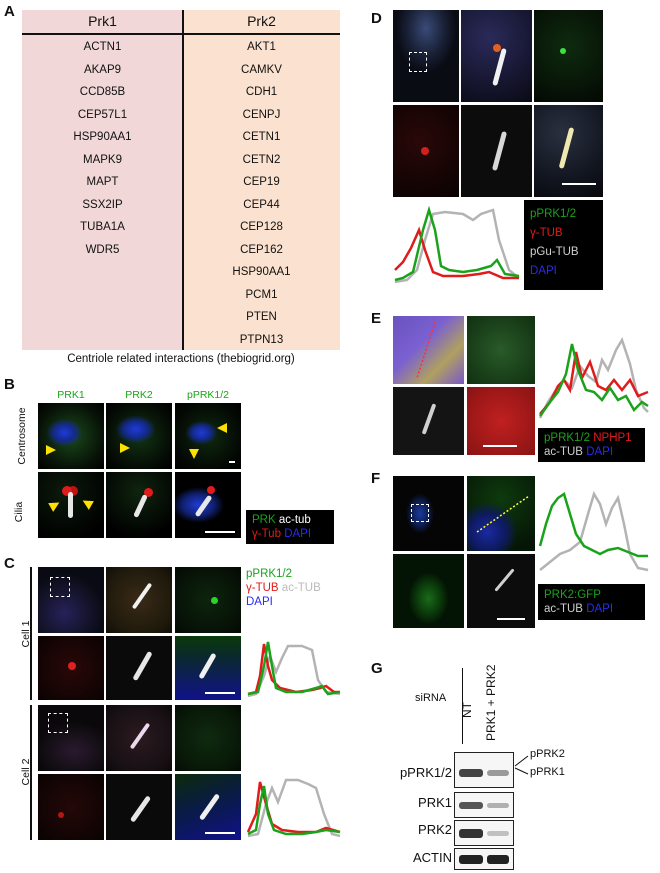 The width and height of the screenshot is (660, 873). I want to click on b-row-label-cilia: Cilia, so click(19, 512).